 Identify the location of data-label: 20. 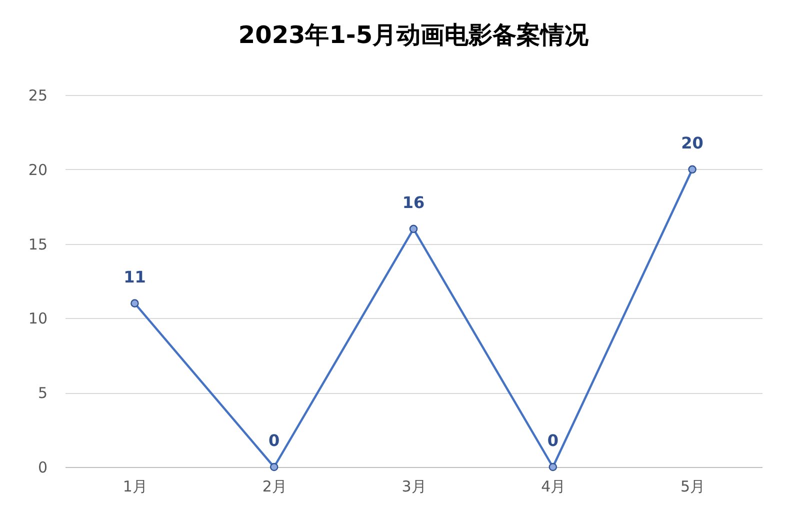
(692, 142).